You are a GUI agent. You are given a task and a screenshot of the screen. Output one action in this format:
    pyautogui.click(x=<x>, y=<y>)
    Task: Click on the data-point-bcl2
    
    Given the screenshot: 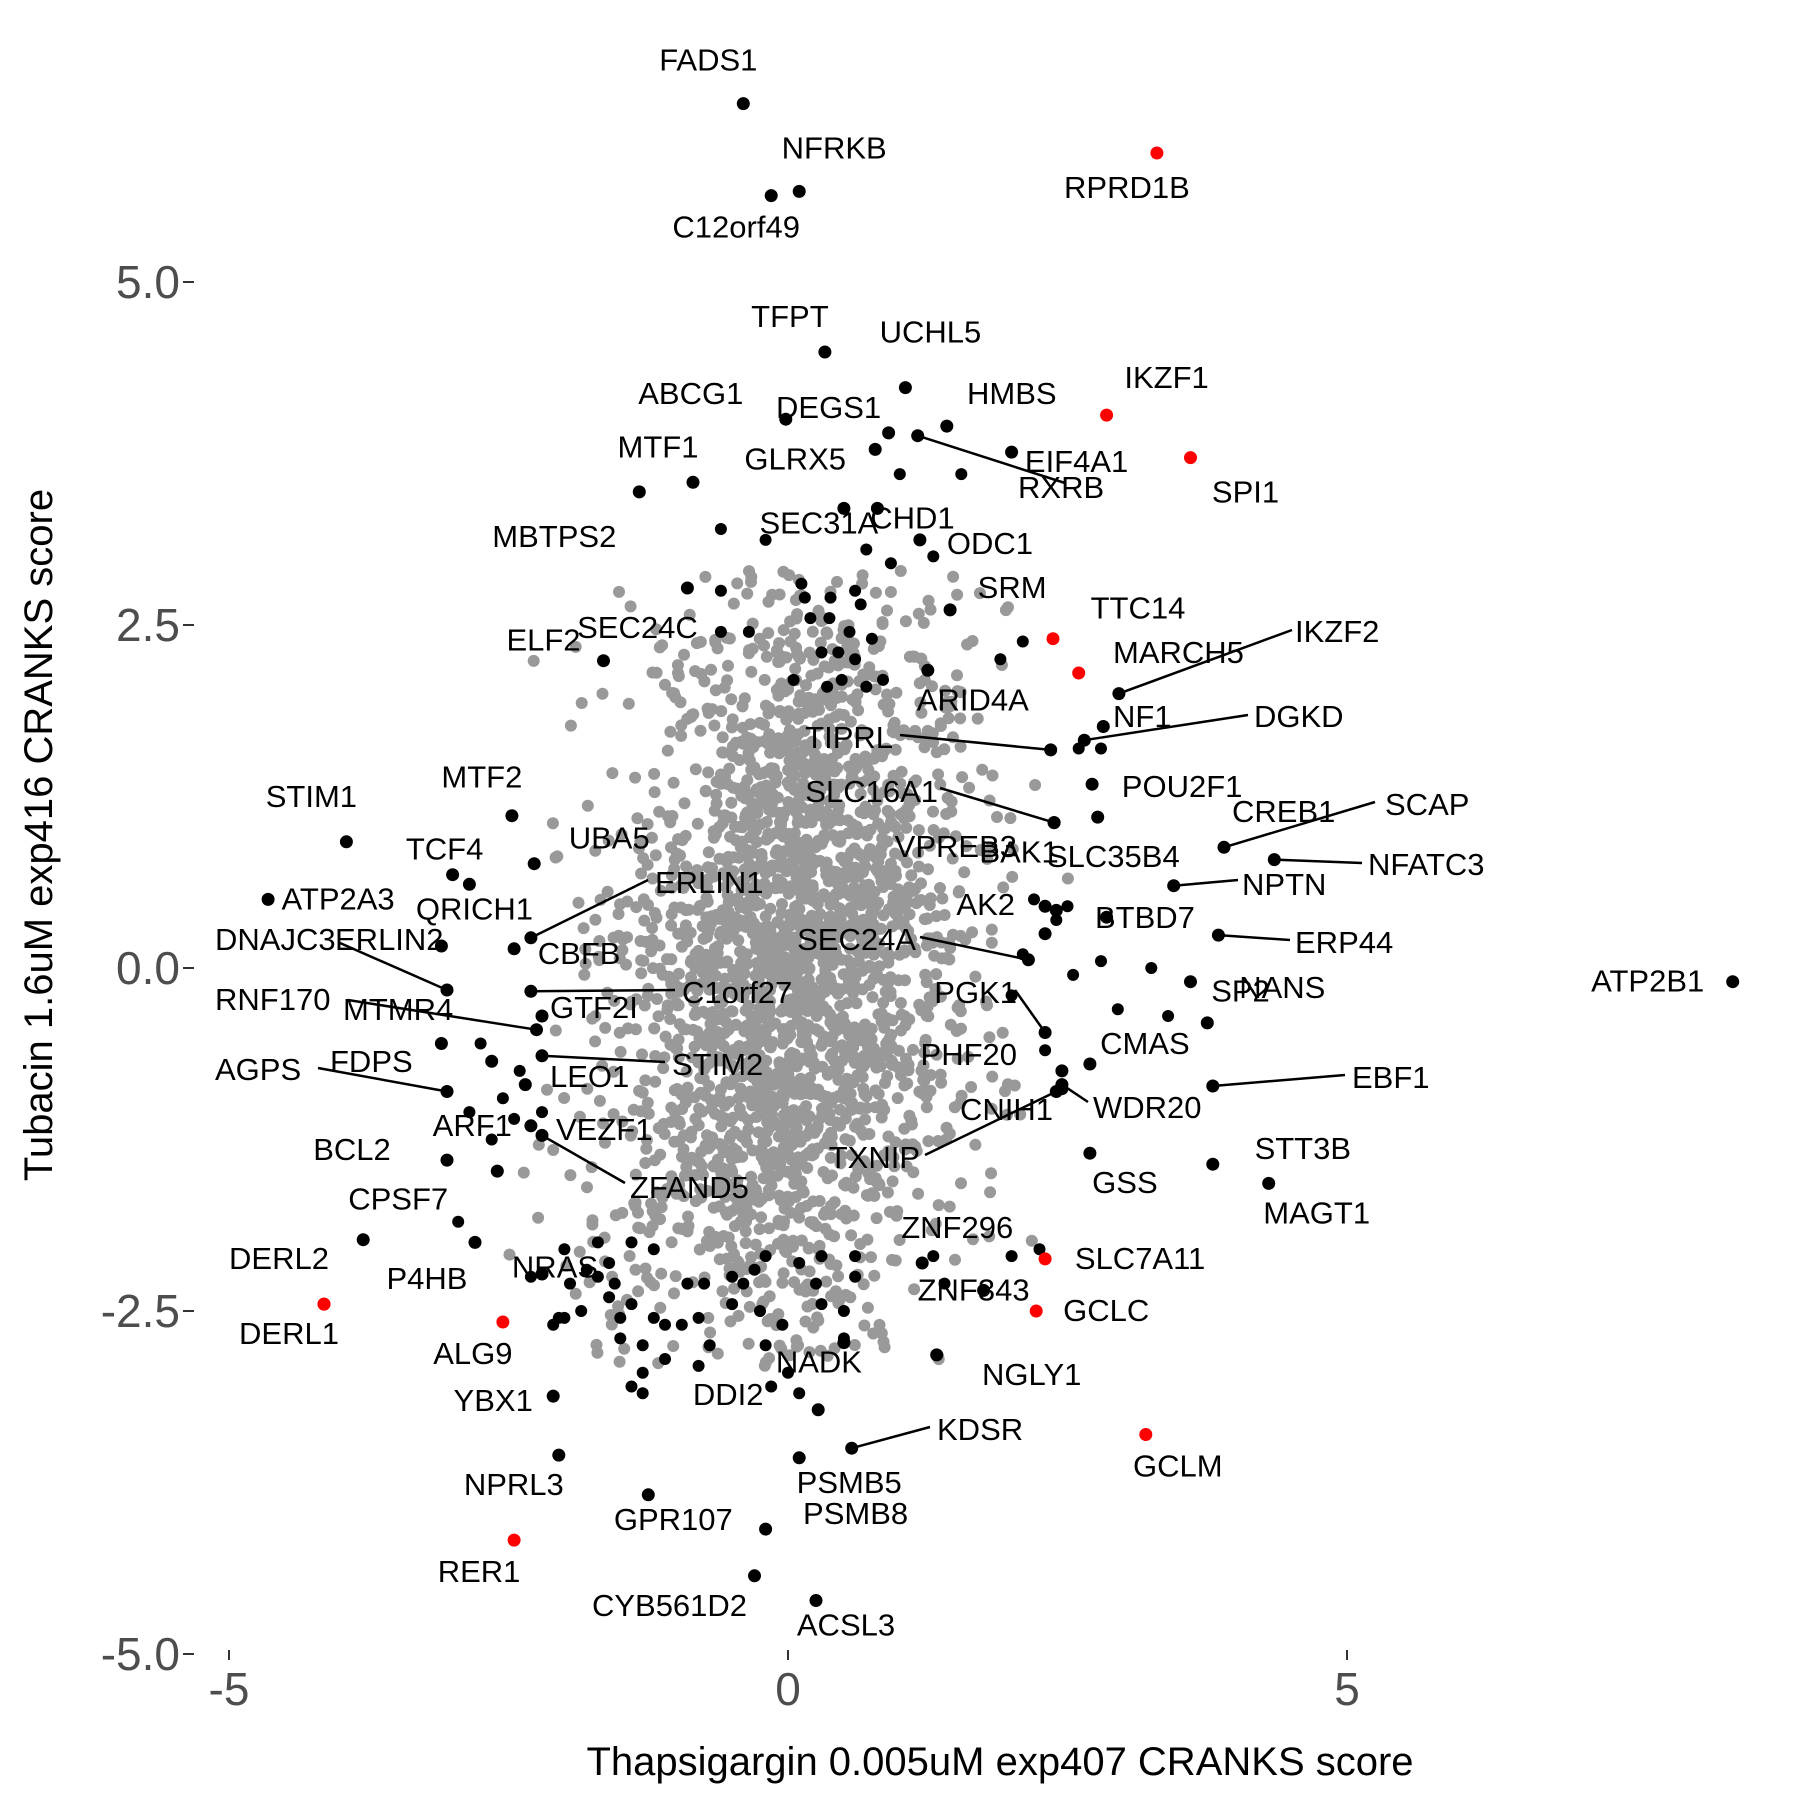 What is the action you would take?
    pyautogui.click(x=447, y=1160)
    